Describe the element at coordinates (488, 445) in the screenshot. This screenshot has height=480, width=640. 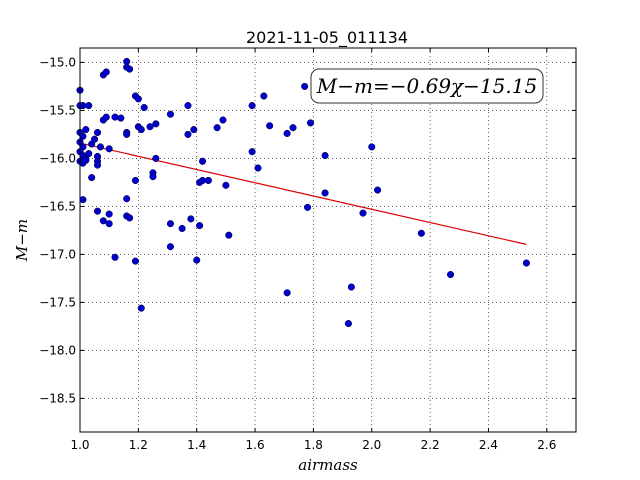
I see `x-tick-label: 2.4` at that location.